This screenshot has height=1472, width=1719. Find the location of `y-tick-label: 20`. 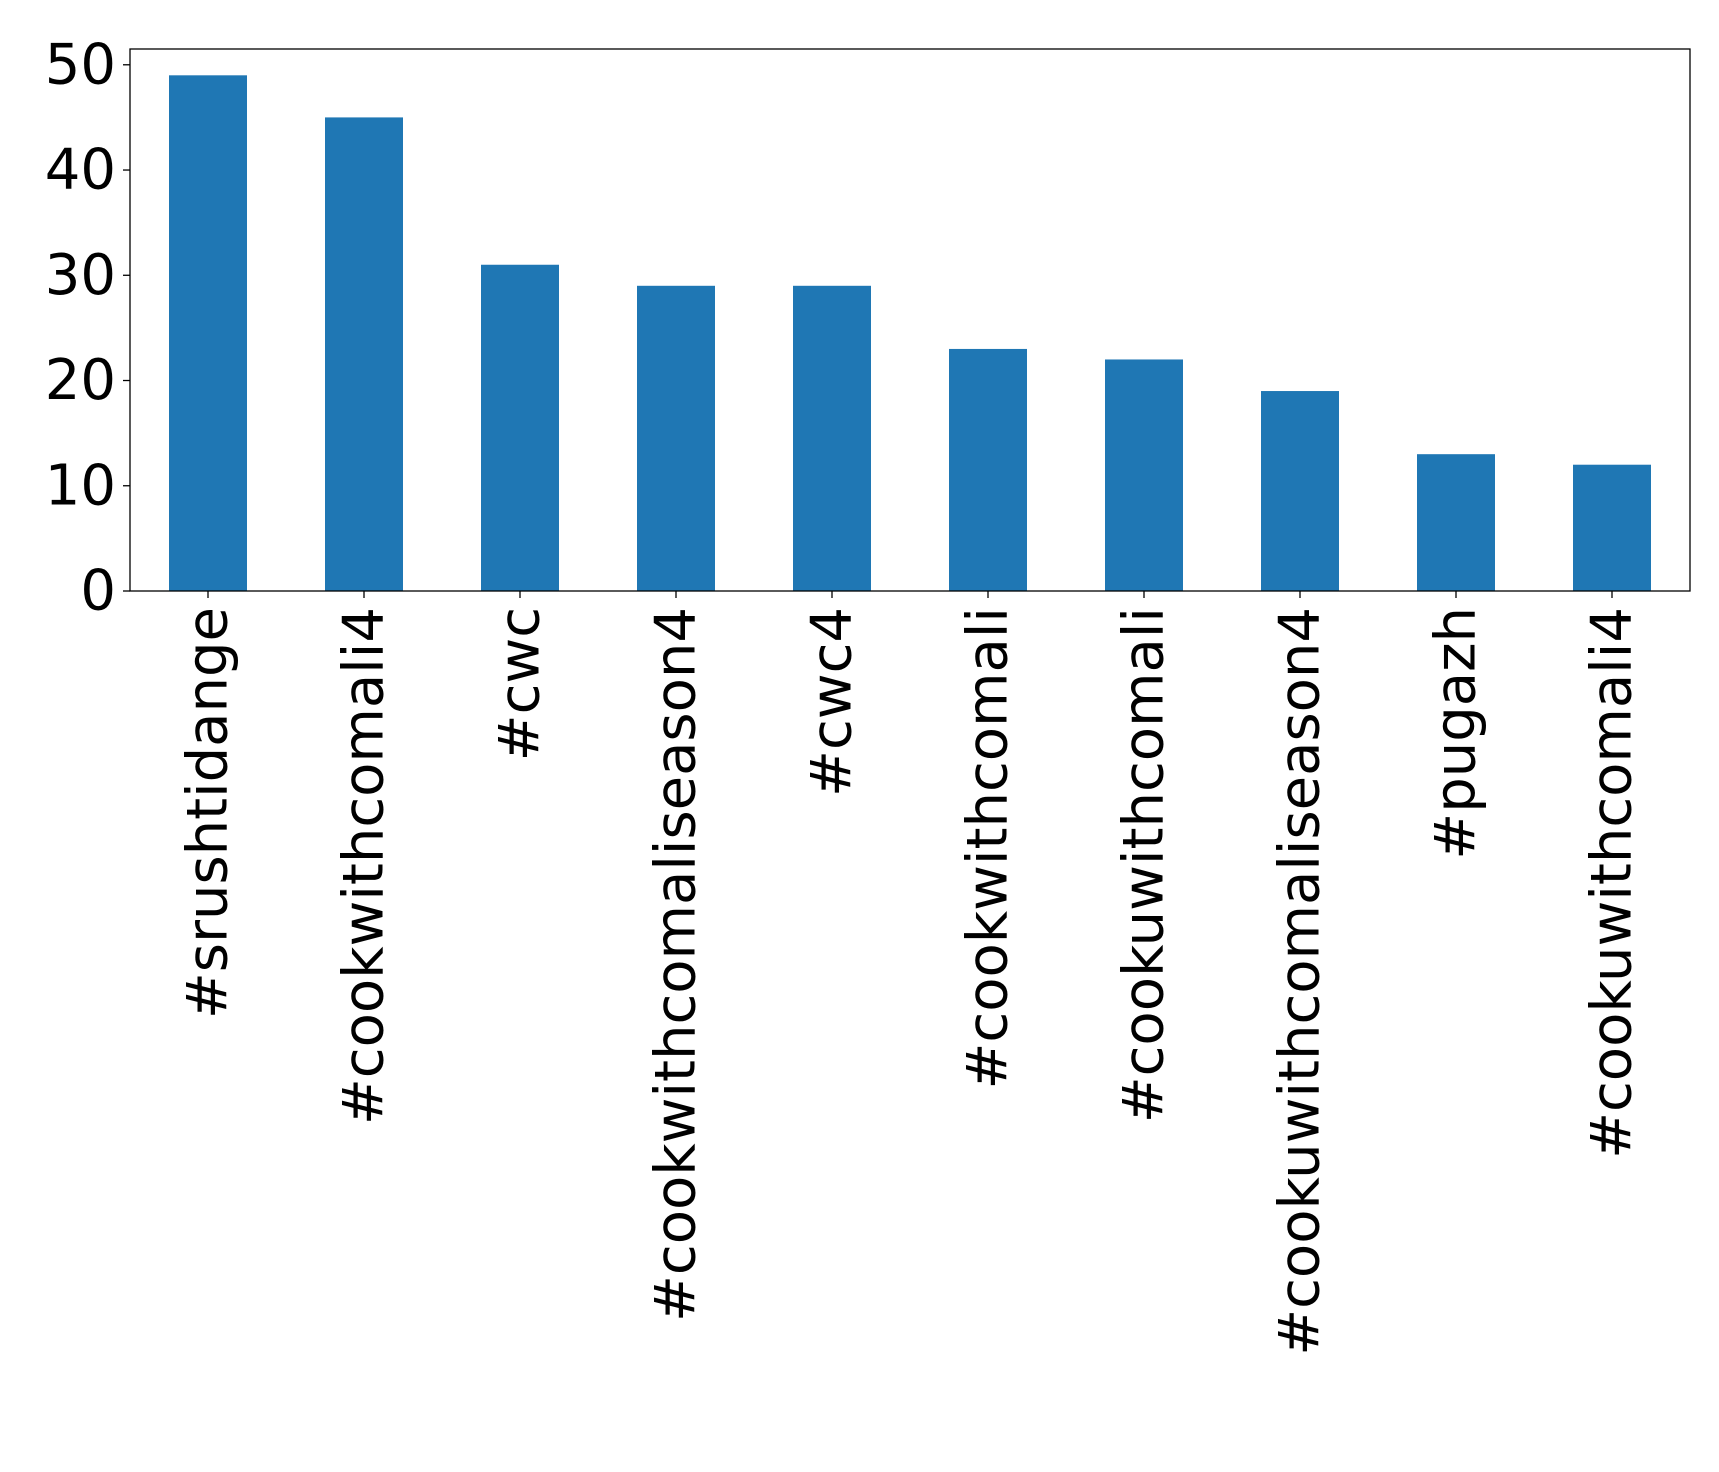

y-tick-label: 20 is located at coordinates (80, 380).